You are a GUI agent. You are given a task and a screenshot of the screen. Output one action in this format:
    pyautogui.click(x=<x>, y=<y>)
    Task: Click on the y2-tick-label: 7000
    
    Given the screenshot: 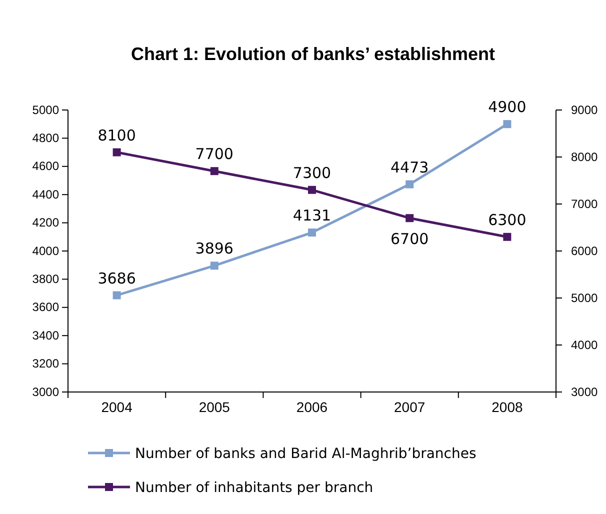 What is the action you would take?
    pyautogui.click(x=584, y=203)
    